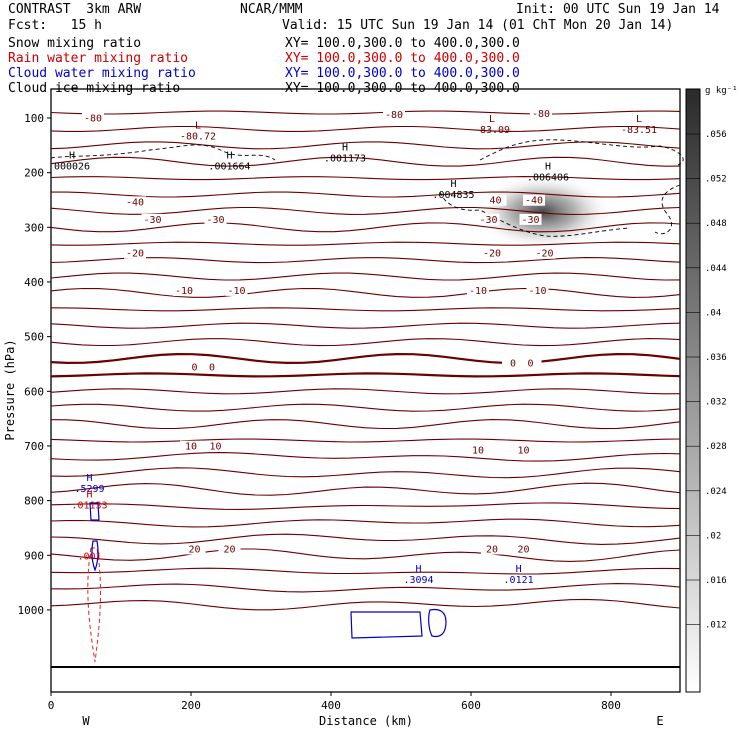  Describe the element at coordinates (716, 224) in the screenshot. I see `colorbar-tick-label: .048` at that location.